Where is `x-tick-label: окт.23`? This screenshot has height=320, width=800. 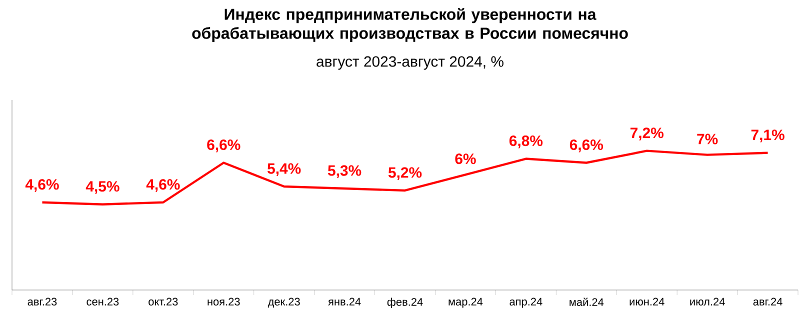
x-tick-label: окт.23 is located at coordinates (163, 302).